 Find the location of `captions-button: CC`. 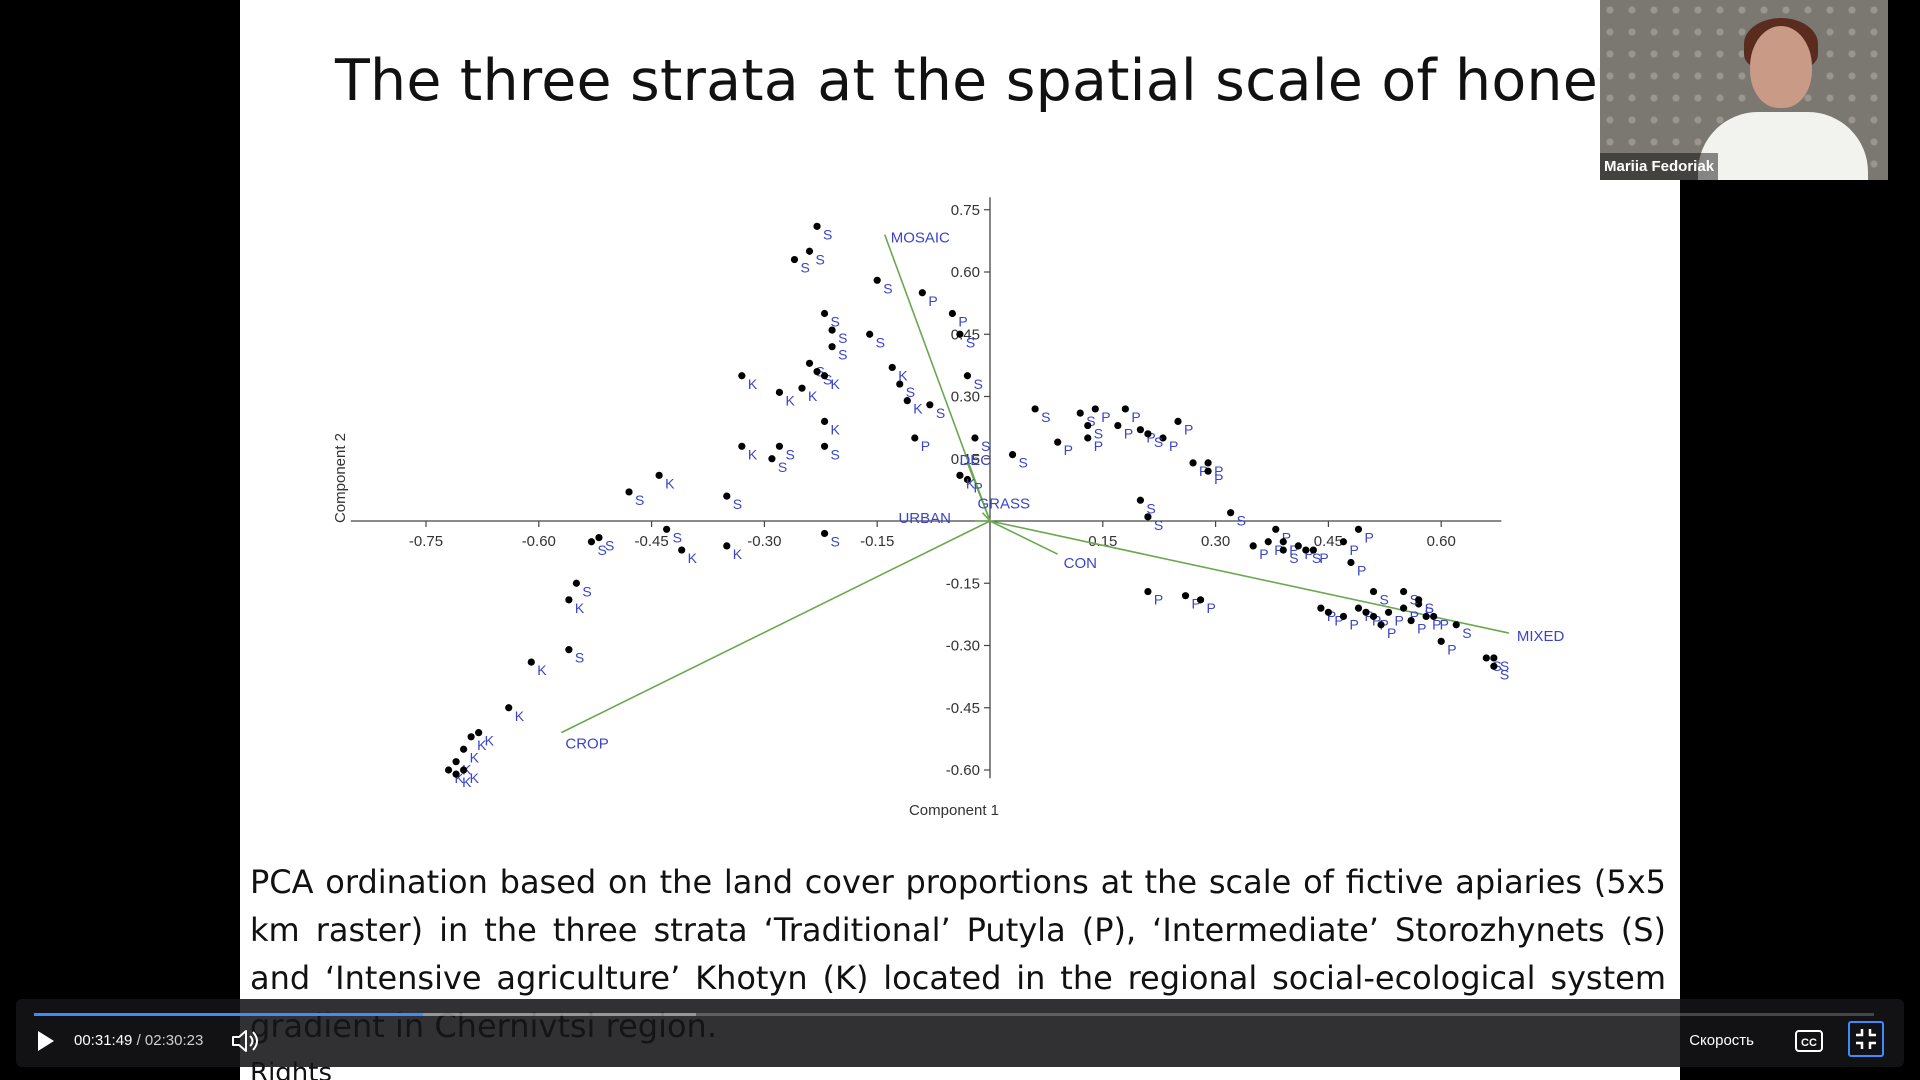

captions-button: CC is located at coordinates (1809, 1041).